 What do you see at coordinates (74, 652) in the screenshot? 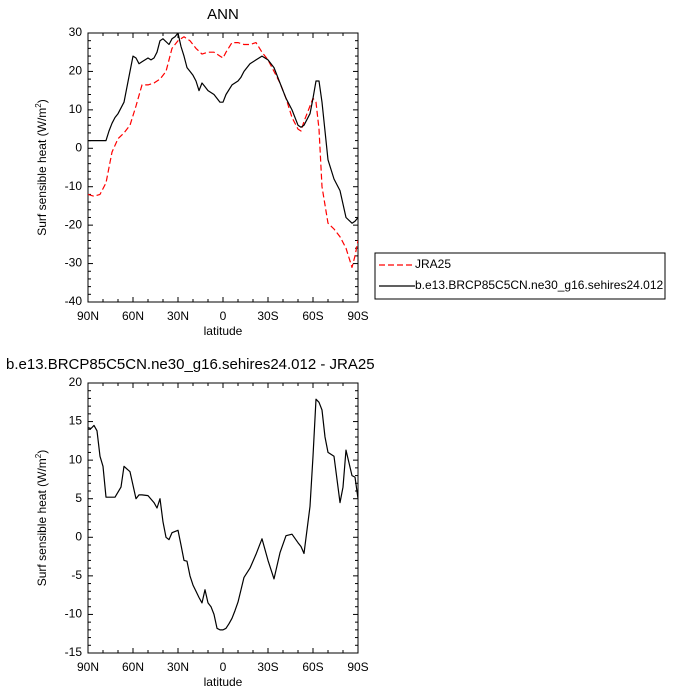
I see `y-tick-label: -15` at bounding box center [74, 652].